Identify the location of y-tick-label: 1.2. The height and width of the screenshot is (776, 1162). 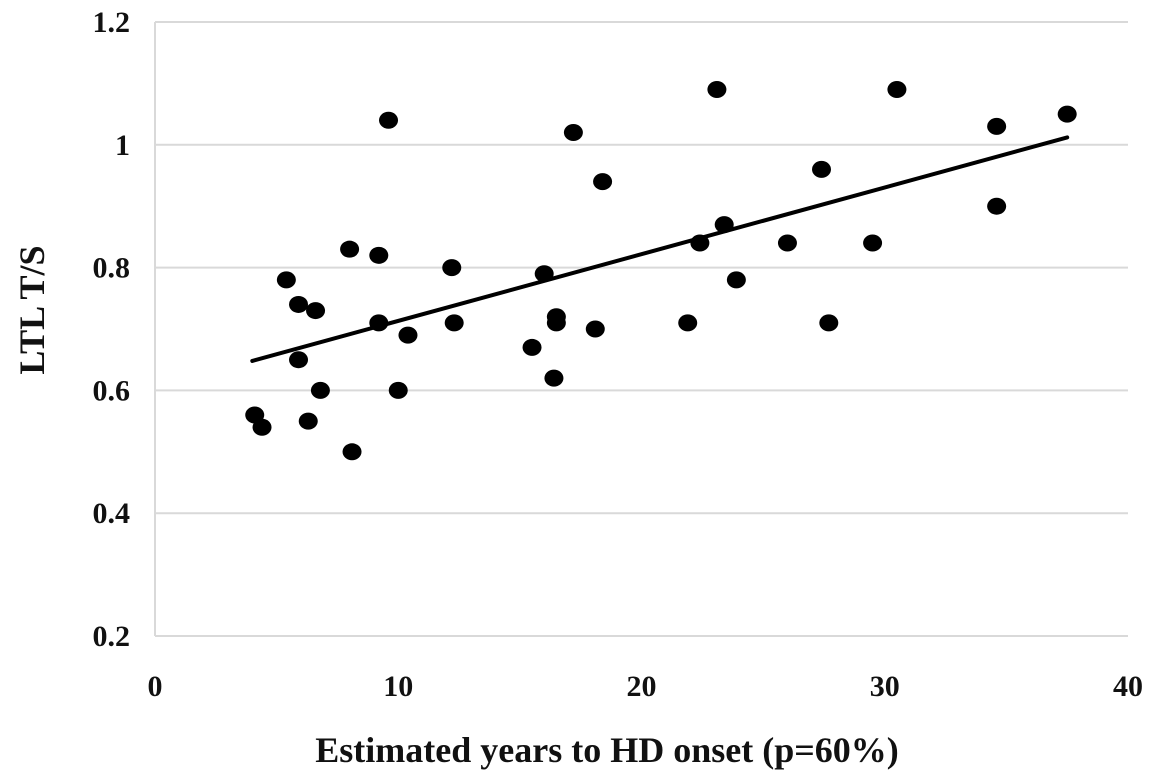
(112, 22).